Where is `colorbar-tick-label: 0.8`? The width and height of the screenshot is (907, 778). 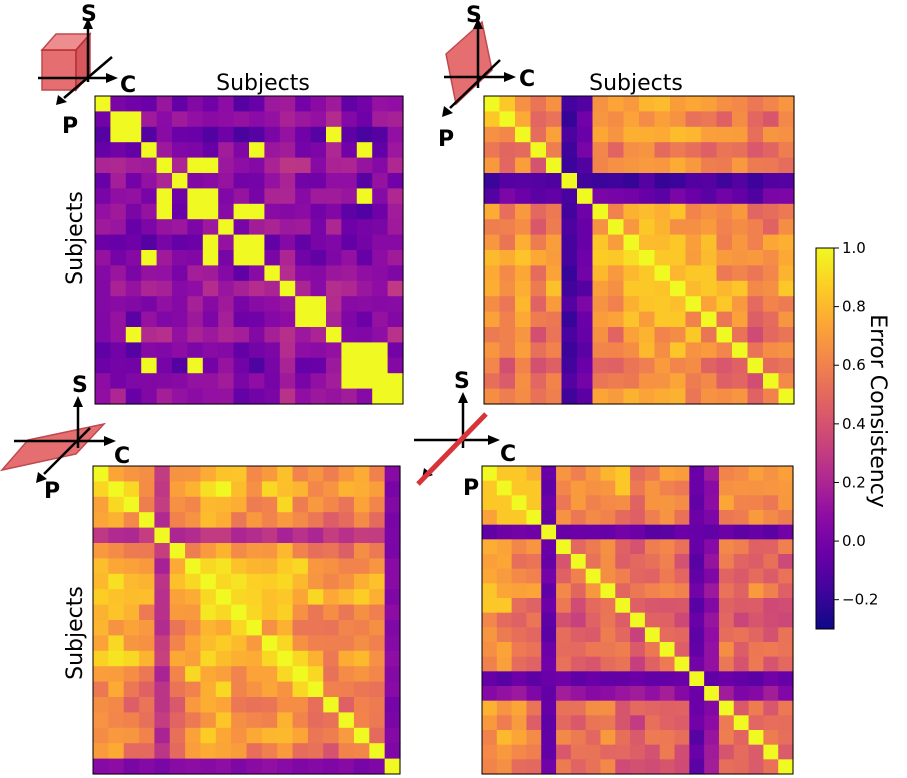 colorbar-tick-label: 0.8 is located at coordinates (854, 307).